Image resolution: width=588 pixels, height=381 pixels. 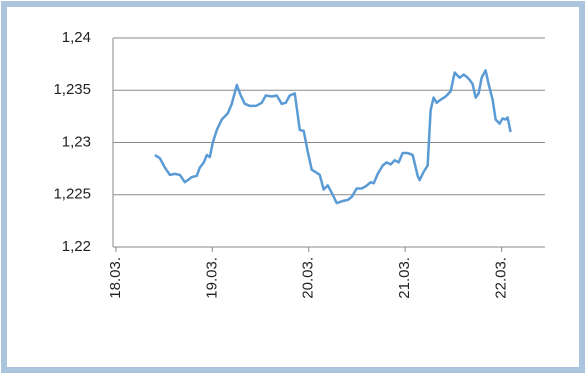 I want to click on x-tick-label: 18.03., so click(x=115, y=278).